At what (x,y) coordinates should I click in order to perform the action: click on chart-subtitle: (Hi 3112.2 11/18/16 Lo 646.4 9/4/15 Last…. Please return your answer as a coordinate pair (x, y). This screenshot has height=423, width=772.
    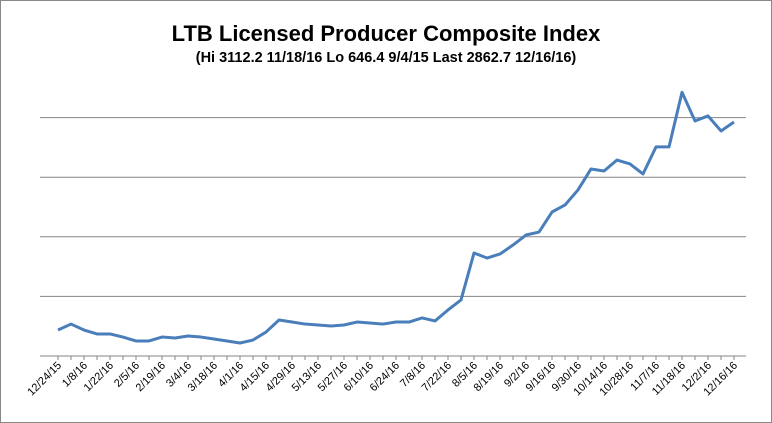
    Looking at the image, I should click on (386, 58).